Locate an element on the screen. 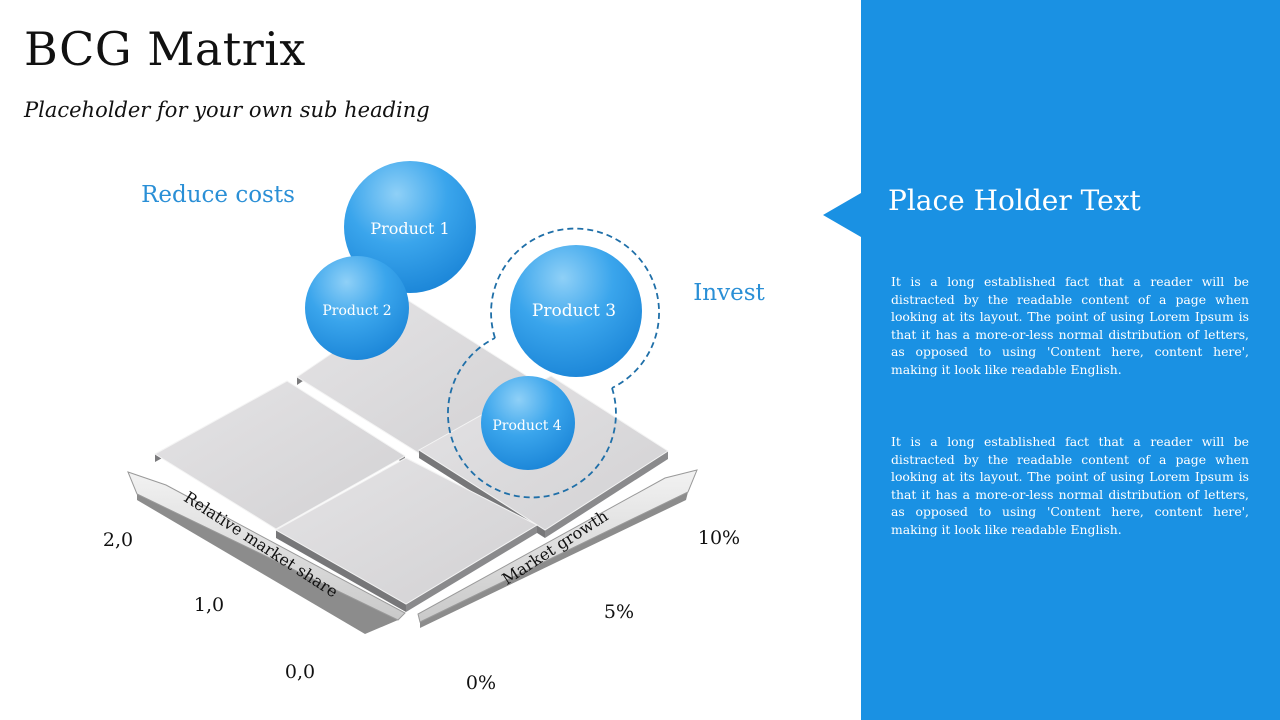 The image size is (1280, 720). relative-market-share-axis-arrow is located at coordinates (266, 552).